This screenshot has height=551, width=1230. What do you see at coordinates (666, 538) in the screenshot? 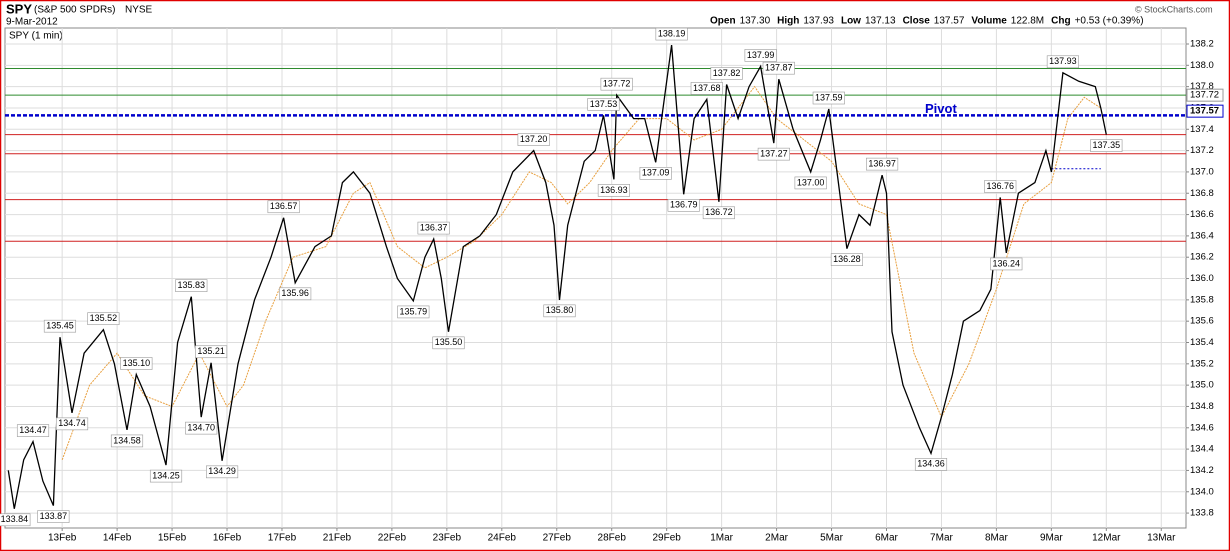
I see `x-tick-label: 29Feb` at bounding box center [666, 538].